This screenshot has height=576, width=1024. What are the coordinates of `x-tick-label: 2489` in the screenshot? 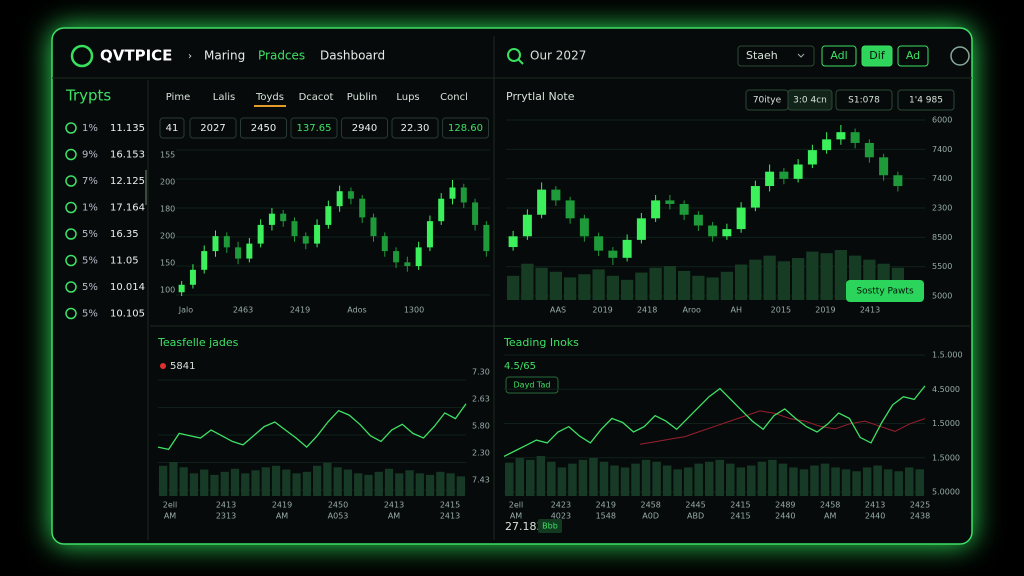 It's located at (785, 505).